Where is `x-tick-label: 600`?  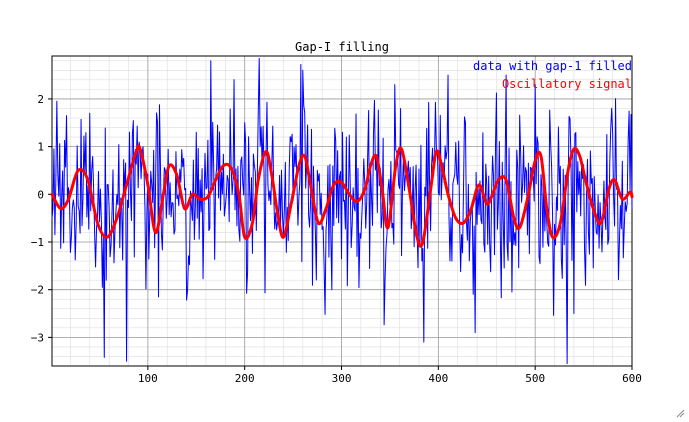 x-tick-label: 600 is located at coordinates (632, 378).